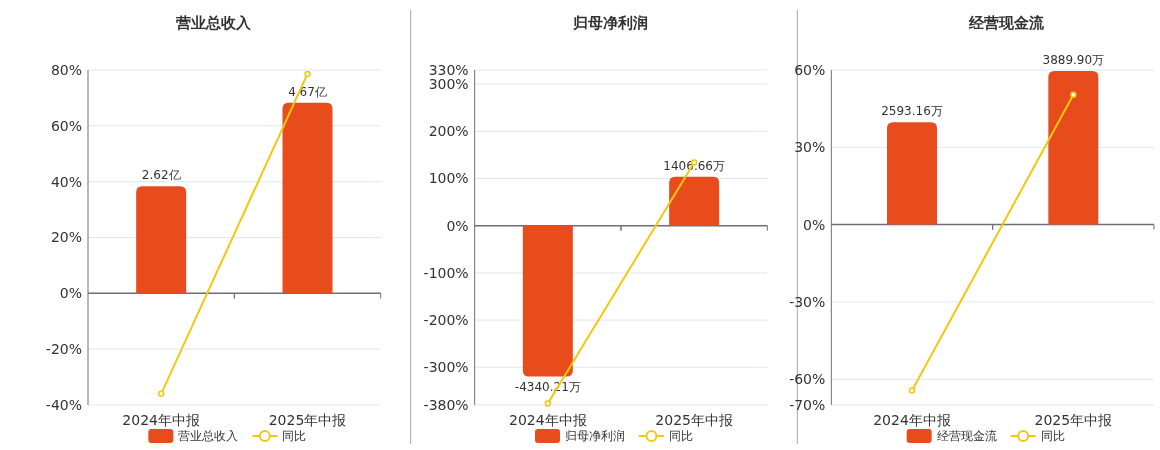  What do you see at coordinates (66, 181) in the screenshot?
I see `y-tick-label: 40%` at bounding box center [66, 181].